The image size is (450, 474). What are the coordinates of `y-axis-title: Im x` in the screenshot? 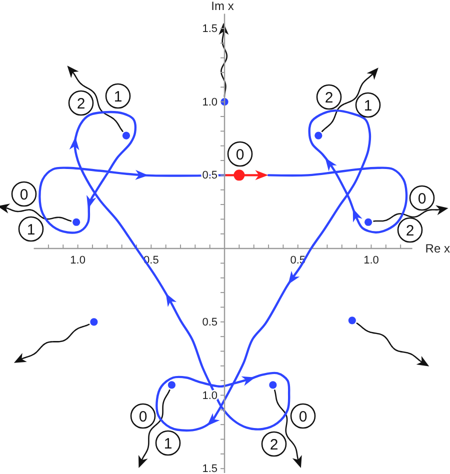 It's located at (222, 6).